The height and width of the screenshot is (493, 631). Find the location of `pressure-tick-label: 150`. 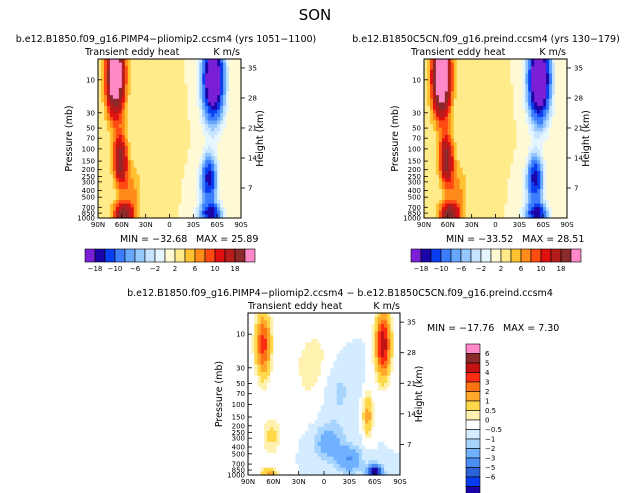

pressure-tick-label: 150 is located at coordinates (88, 162).